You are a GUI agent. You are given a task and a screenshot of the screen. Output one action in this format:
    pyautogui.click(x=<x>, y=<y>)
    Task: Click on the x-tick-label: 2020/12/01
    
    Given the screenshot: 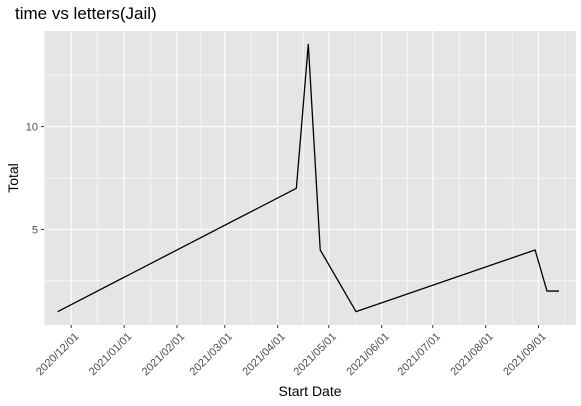 What is the action you would take?
    pyautogui.click(x=57, y=354)
    